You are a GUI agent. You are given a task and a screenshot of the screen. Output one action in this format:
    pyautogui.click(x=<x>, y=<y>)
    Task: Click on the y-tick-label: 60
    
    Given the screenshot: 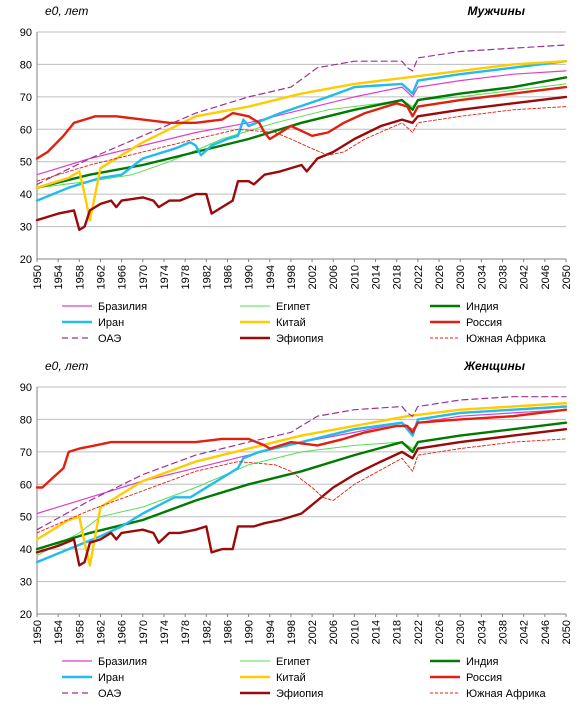 What is the action you would take?
    pyautogui.click(x=26, y=485)
    